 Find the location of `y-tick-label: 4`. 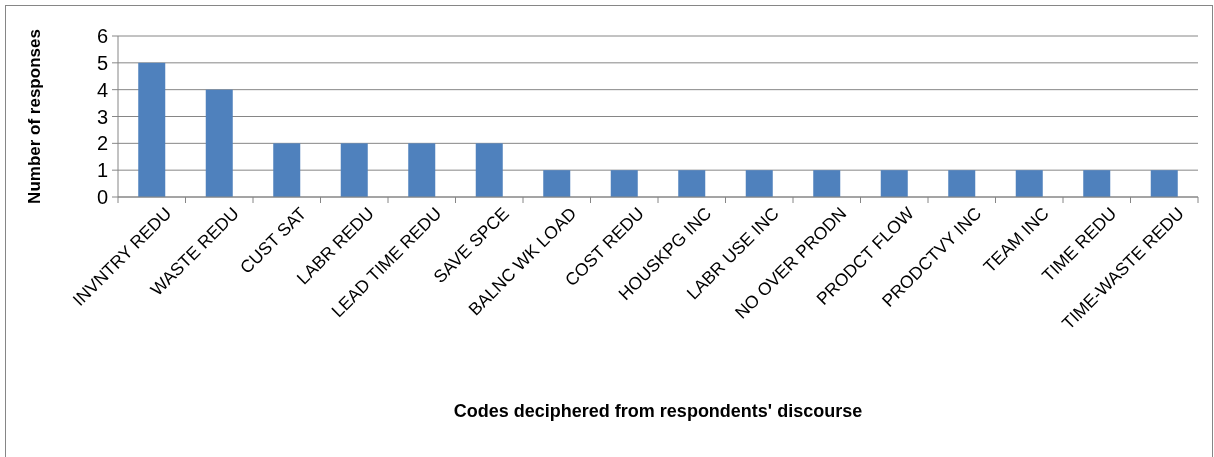

y-tick-label: 4 is located at coordinates (102, 89).